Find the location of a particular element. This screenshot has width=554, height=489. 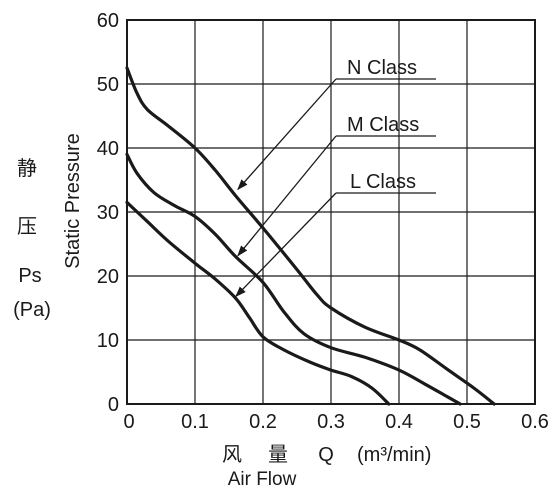

x-tick-label: 0.5 is located at coordinates (467, 422).